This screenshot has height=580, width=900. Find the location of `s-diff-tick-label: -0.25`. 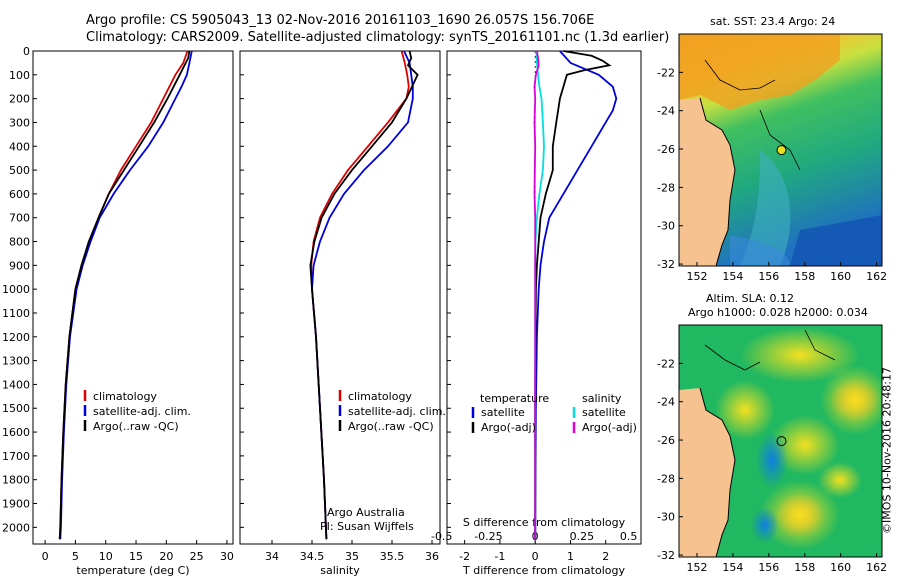

s-diff-tick-label: -0.25 is located at coordinates (488, 536).